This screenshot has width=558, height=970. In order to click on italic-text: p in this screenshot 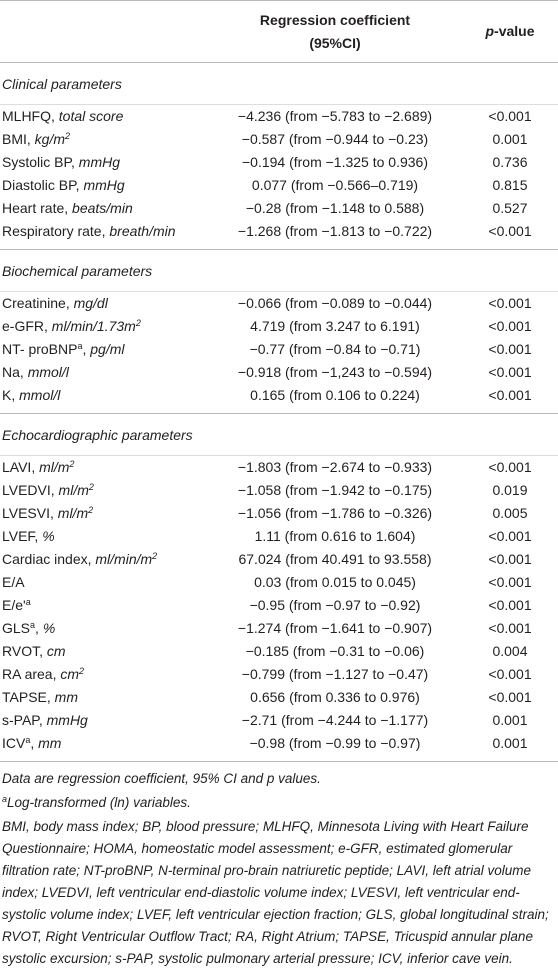, I will do `click(490, 31)`.